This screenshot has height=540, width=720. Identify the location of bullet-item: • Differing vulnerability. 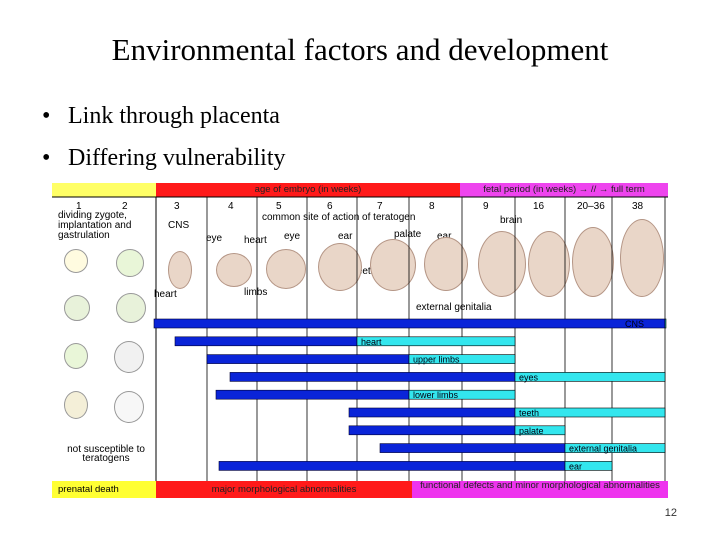
(163, 158).